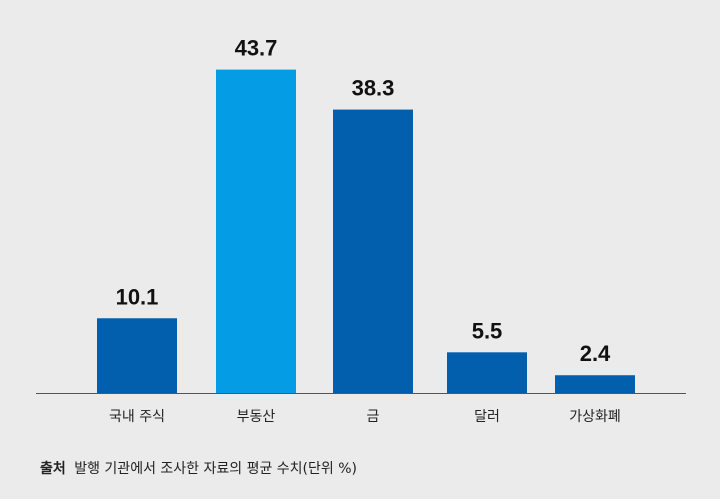 This screenshot has height=499, width=720. What do you see at coordinates (487, 417) in the screenshot?
I see `x-tick-label-4: 달러` at bounding box center [487, 417].